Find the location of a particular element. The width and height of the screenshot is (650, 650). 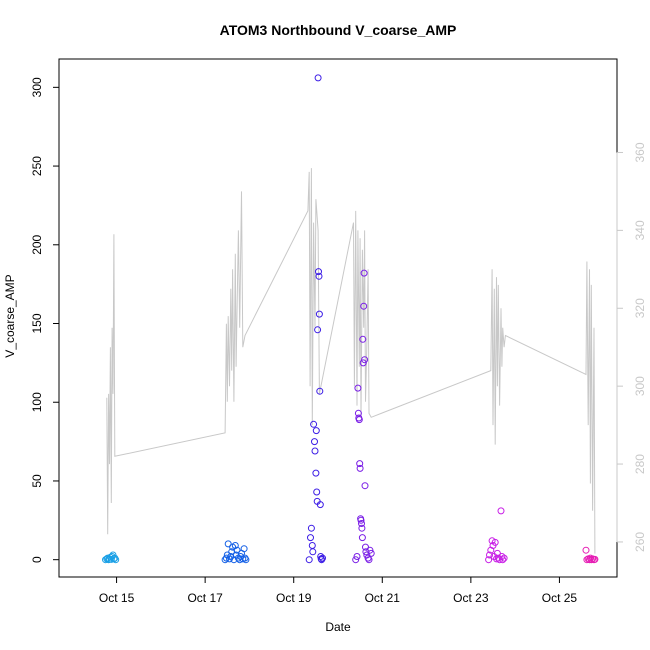

y-tick-label: 200 is located at coordinates (37, 244).